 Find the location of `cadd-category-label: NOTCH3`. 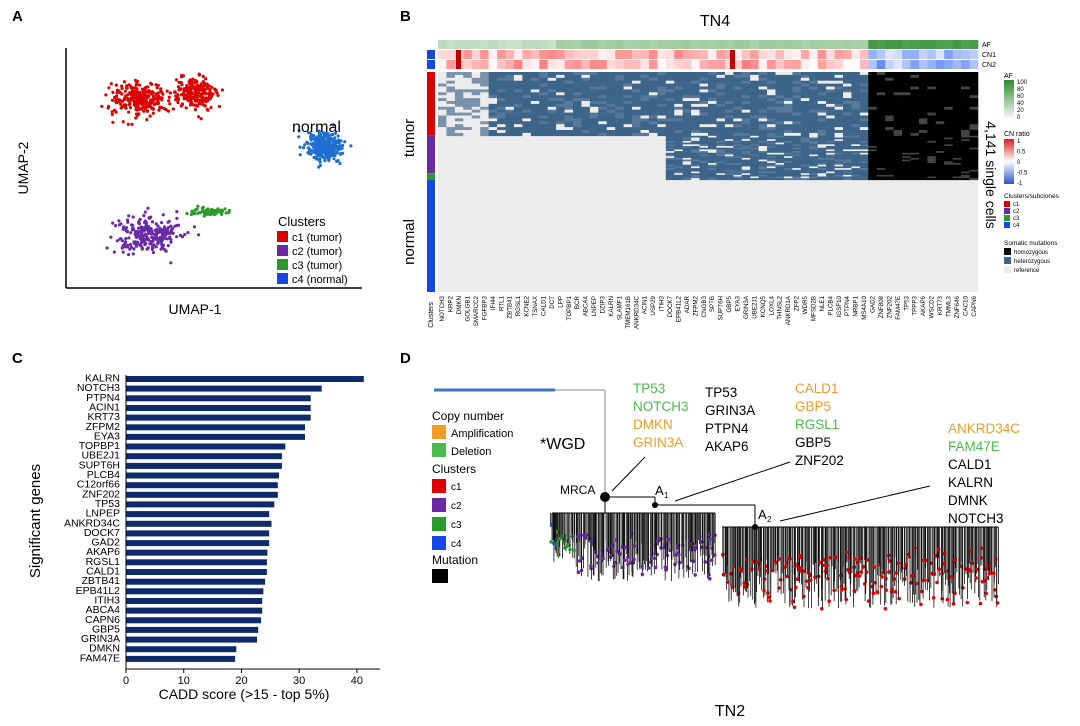

cadd-category-label: NOTCH3 is located at coordinates (98, 388).